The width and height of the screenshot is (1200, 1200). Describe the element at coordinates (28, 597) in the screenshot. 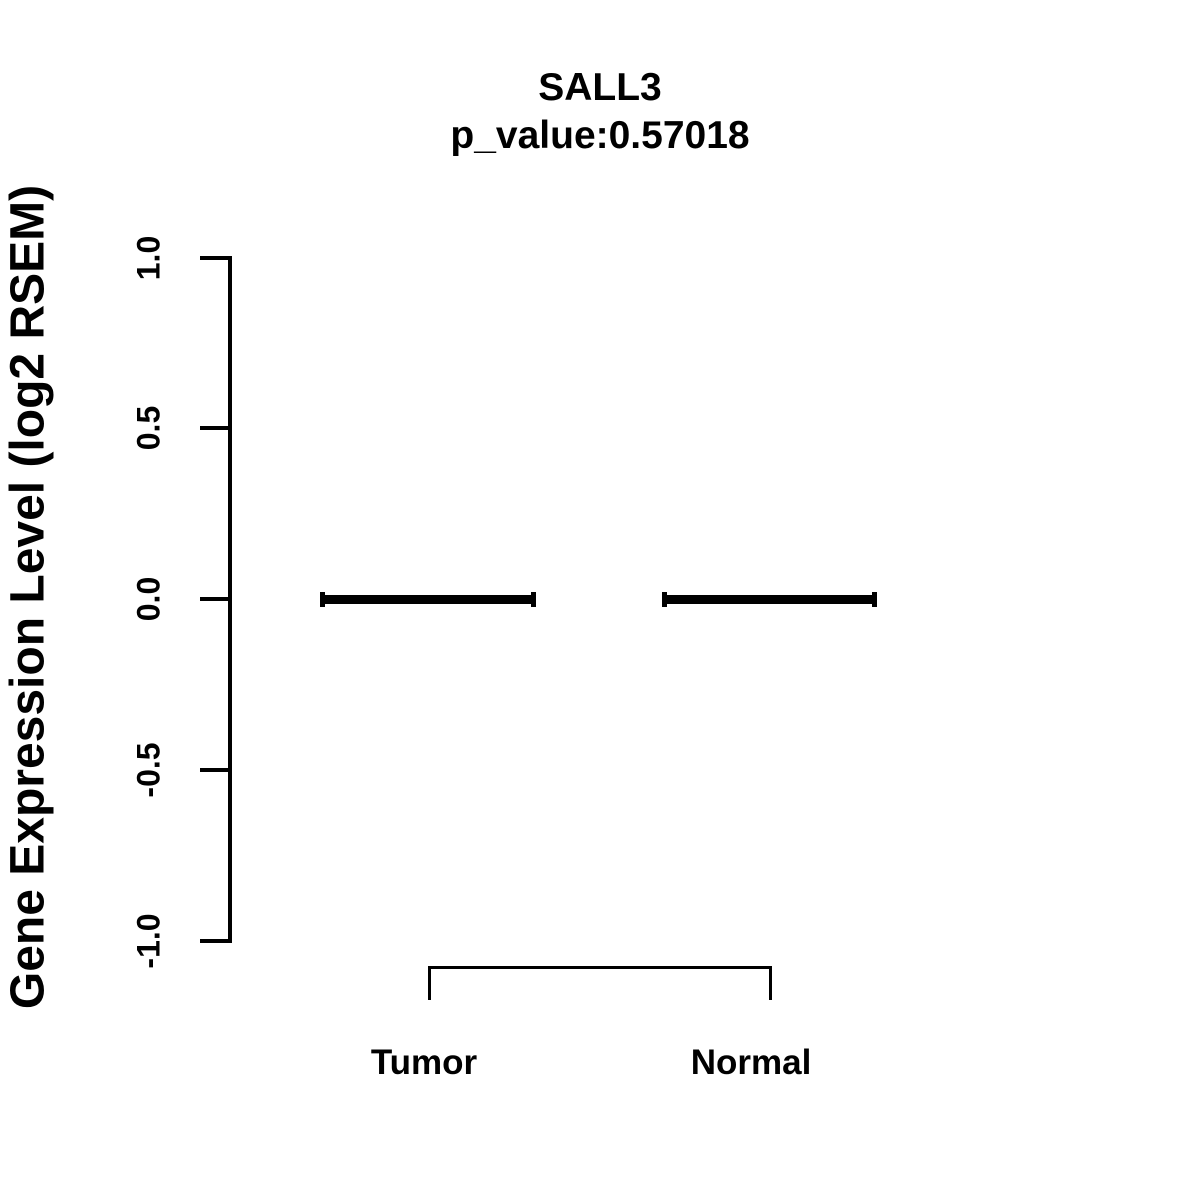

I see `y-axis-title: Gene Expression Level (log2 RSEM)` at that location.